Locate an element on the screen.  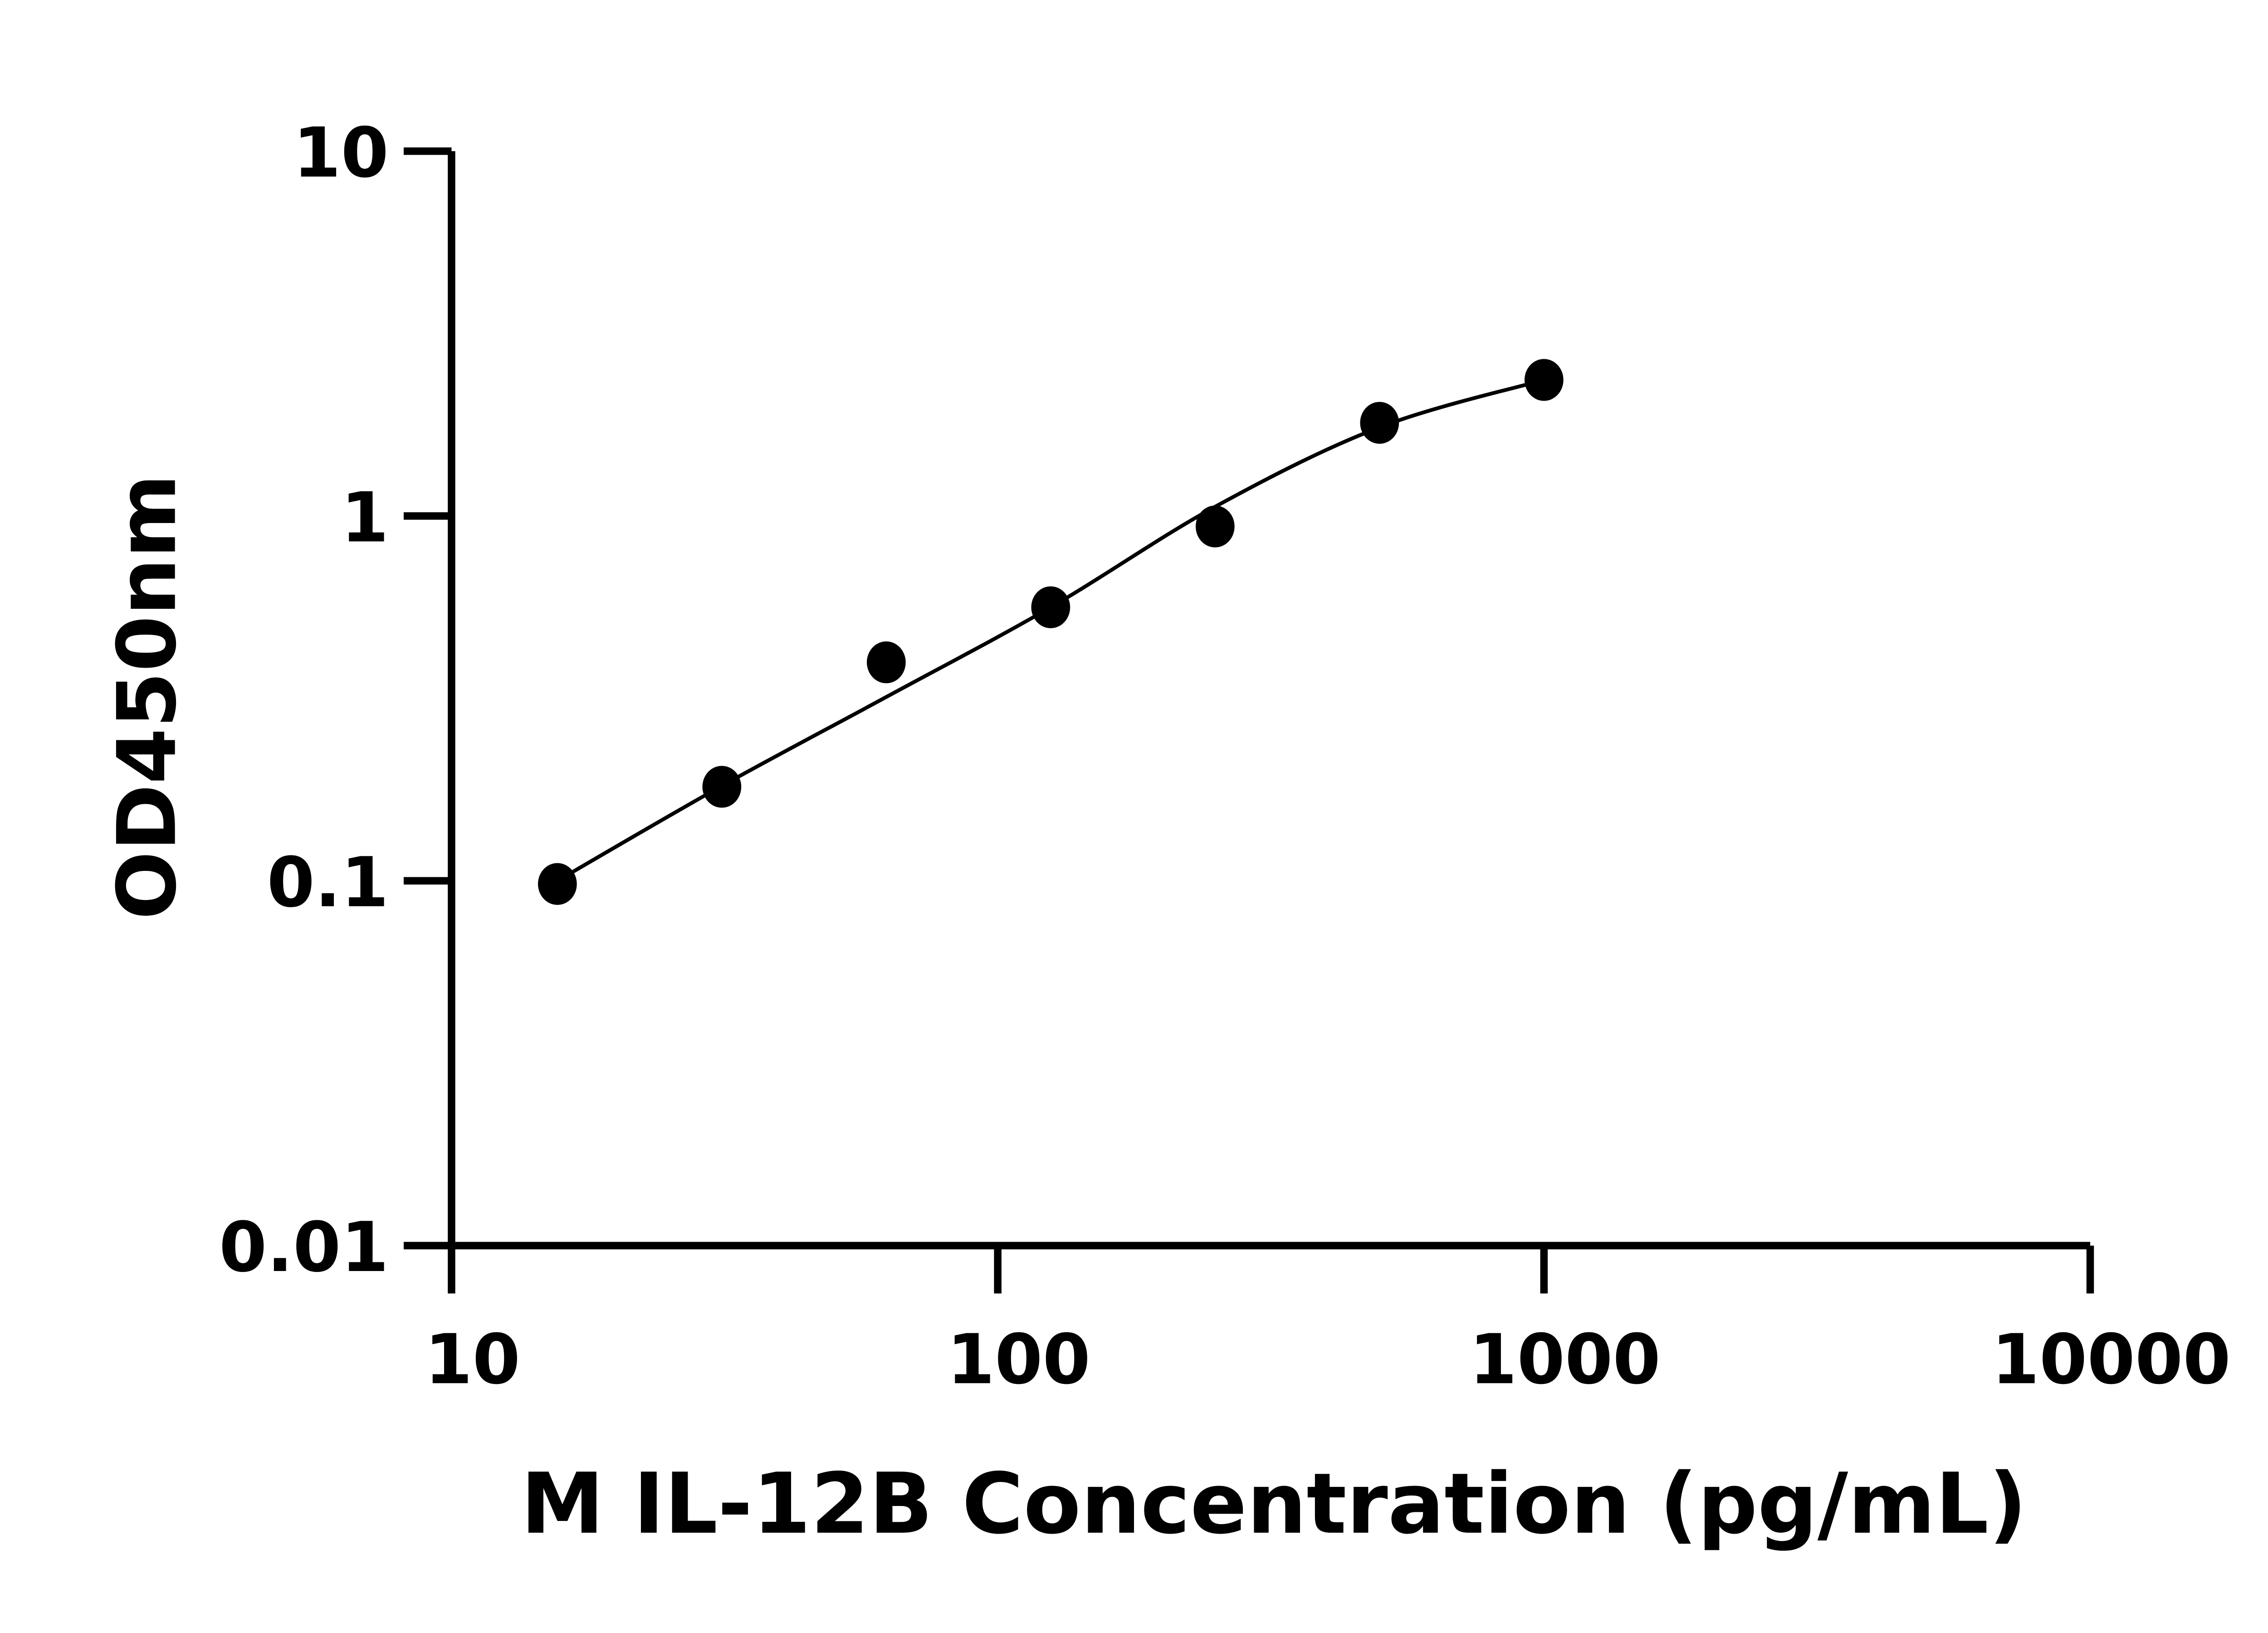
y-axis-label: OD450nm is located at coordinates (147, 697).